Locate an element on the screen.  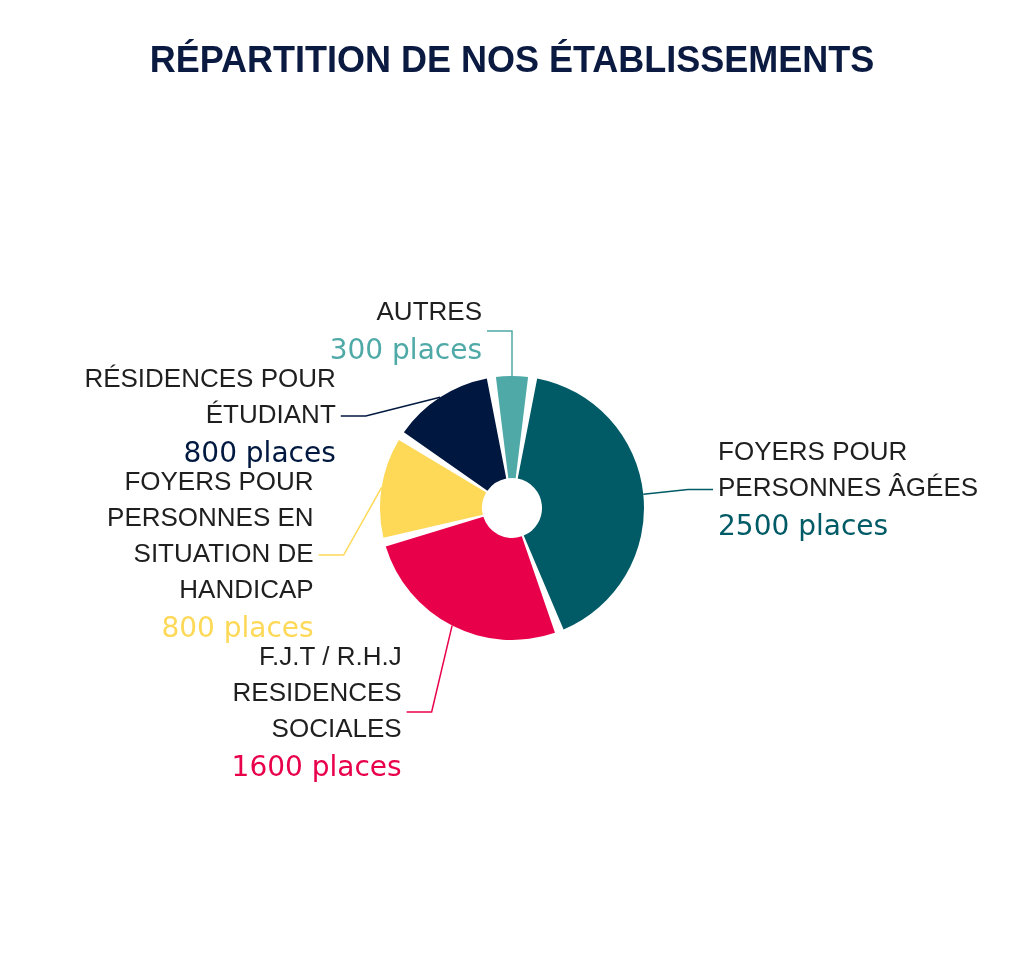
slice-label: FOYERS POUR PERSONNES ÂGÉES is located at coordinates (848, 469).